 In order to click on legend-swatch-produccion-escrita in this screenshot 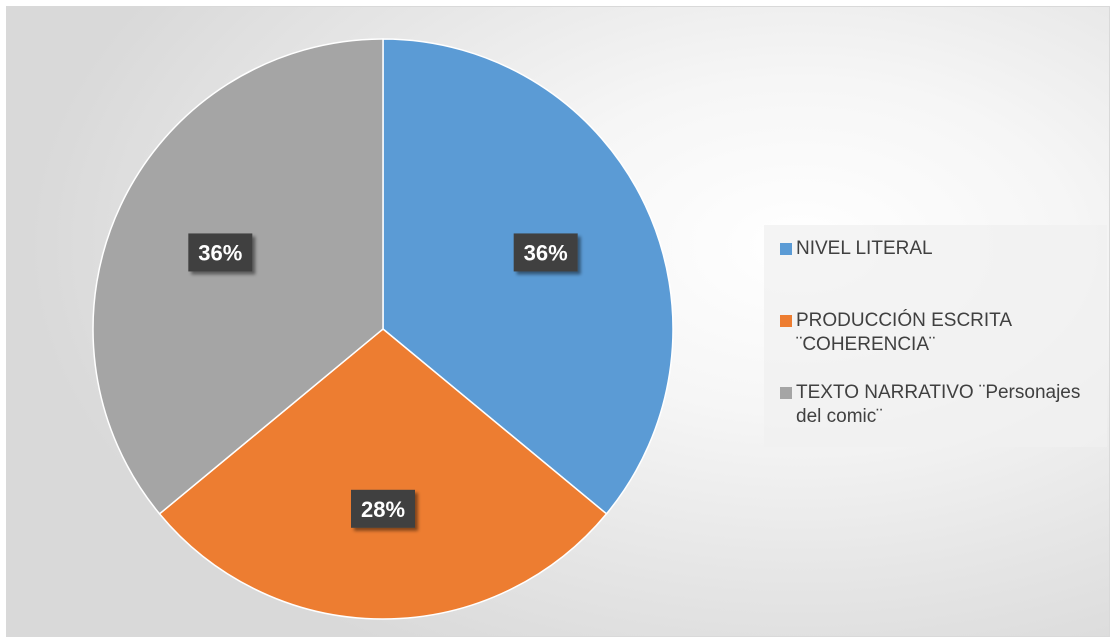, I will do `click(786, 321)`.